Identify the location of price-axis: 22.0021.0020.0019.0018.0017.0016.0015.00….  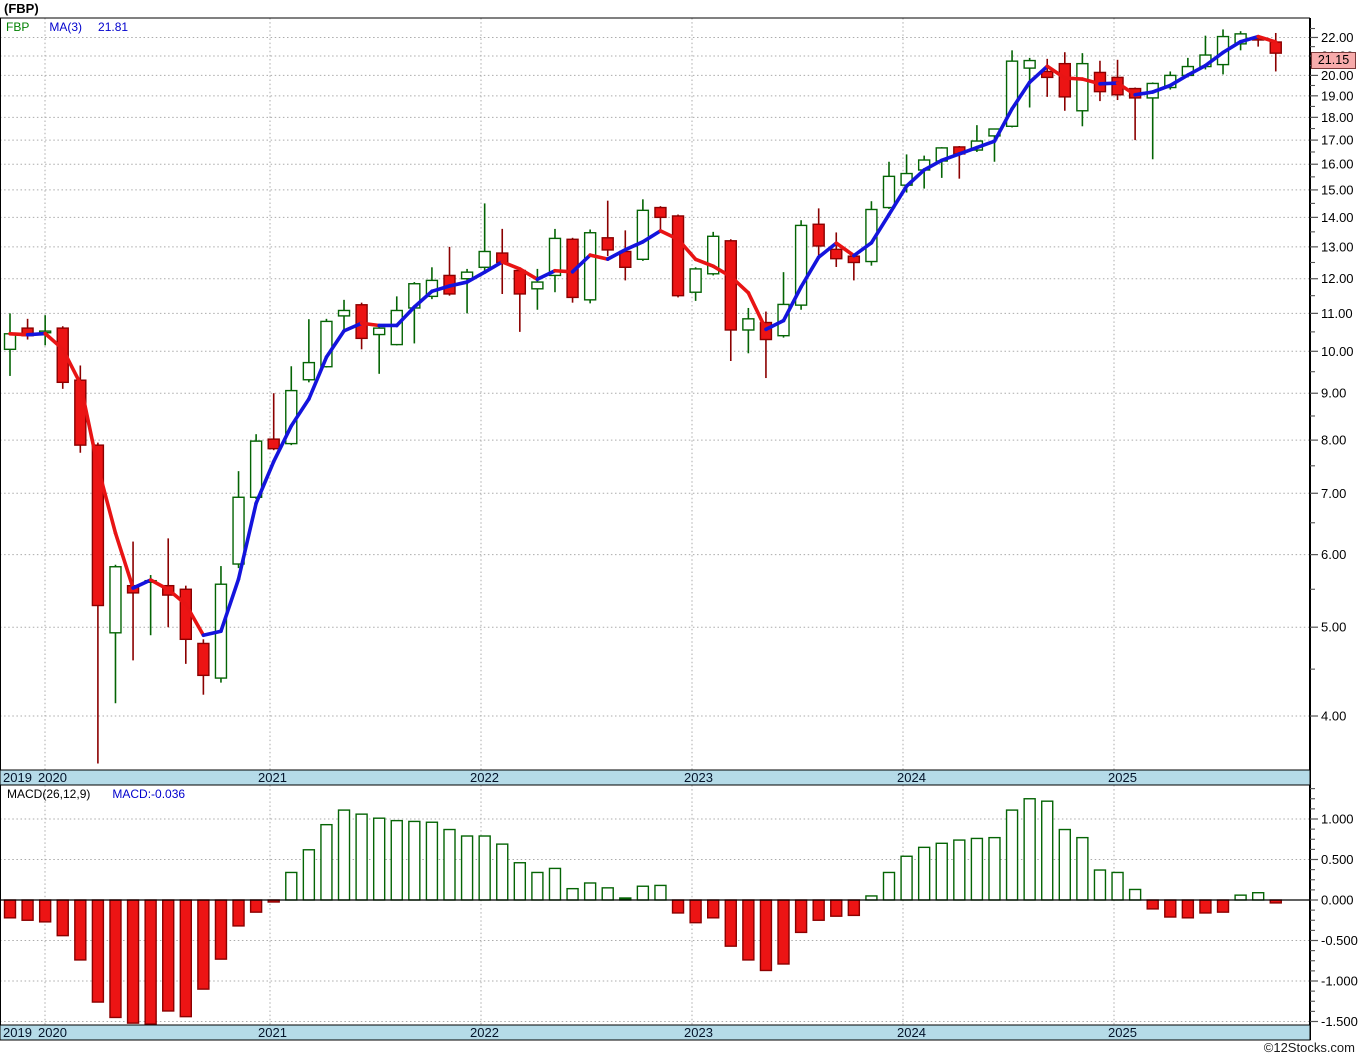
(1332, 375).